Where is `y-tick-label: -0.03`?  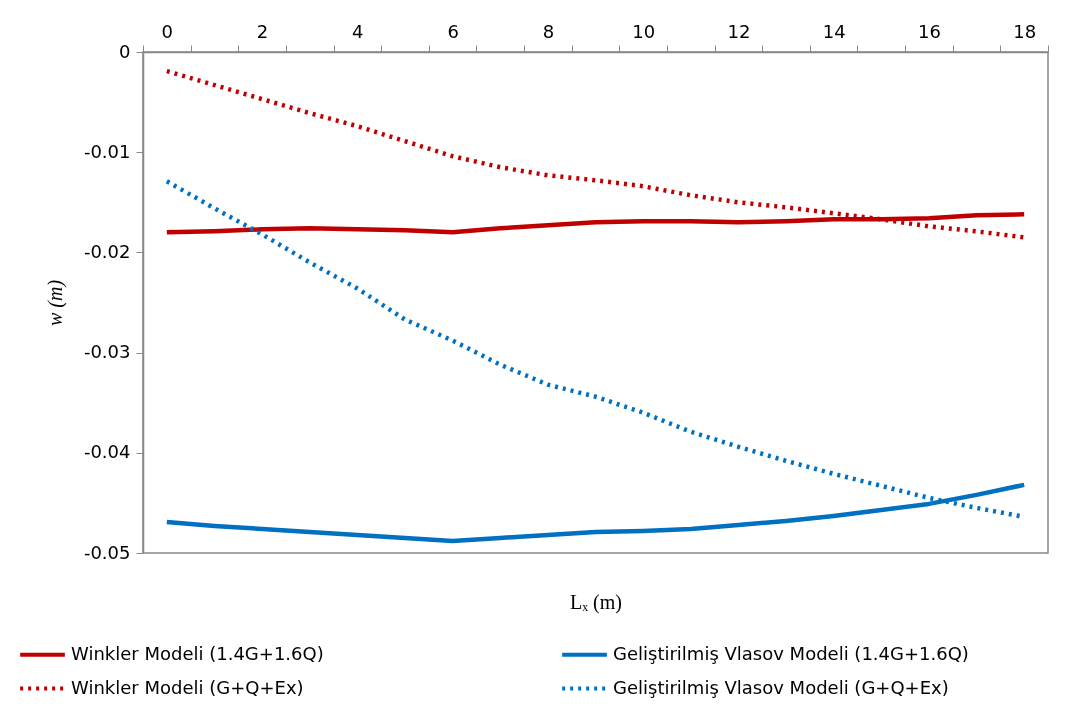
y-tick-label: -0.03 is located at coordinates (107, 352).